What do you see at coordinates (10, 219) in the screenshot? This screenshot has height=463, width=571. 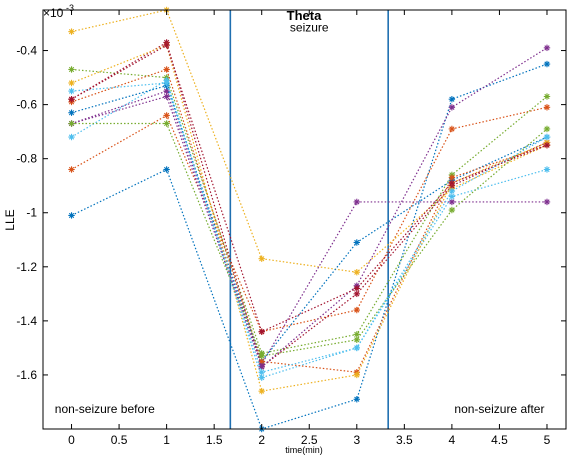 I see `y-axis-label: LLE` at bounding box center [10, 219].